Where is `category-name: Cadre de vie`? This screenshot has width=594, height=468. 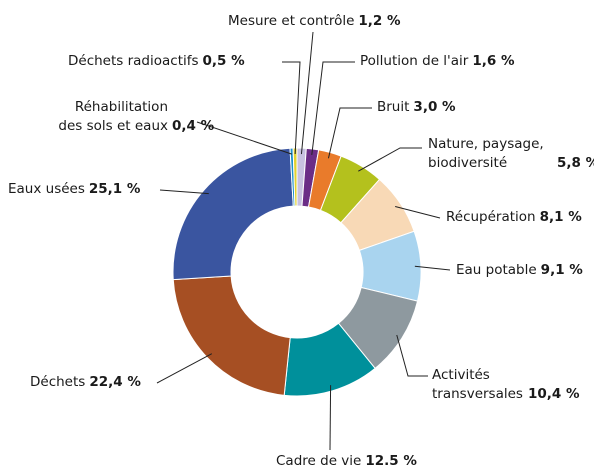 category-name: Cadre de vie is located at coordinates (319, 460).